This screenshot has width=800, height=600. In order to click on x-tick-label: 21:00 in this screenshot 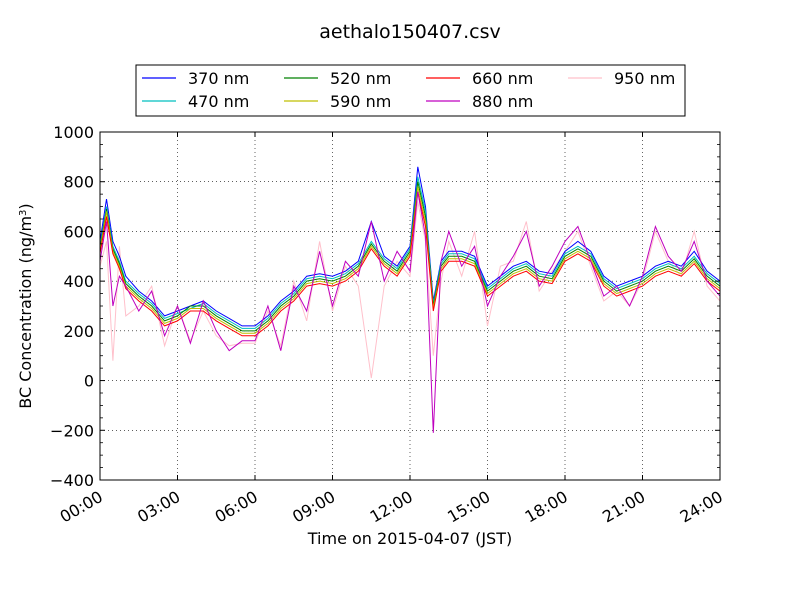, I will do `click(623, 507)`.